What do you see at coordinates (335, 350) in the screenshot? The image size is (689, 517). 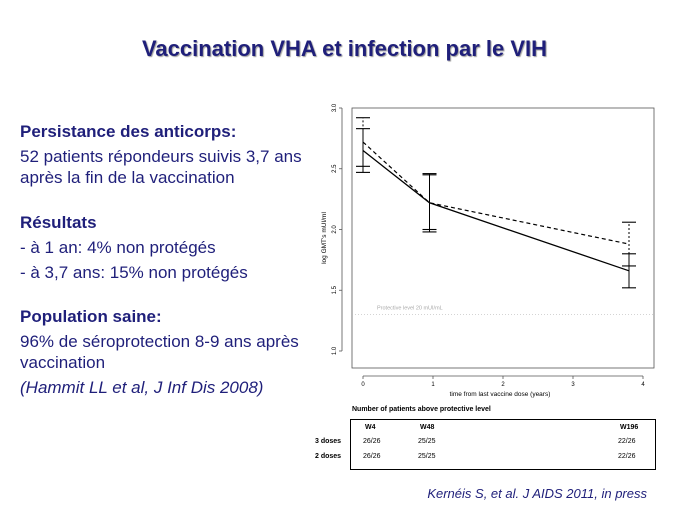 I see `y-tick-label: 1.0` at bounding box center [335, 350].